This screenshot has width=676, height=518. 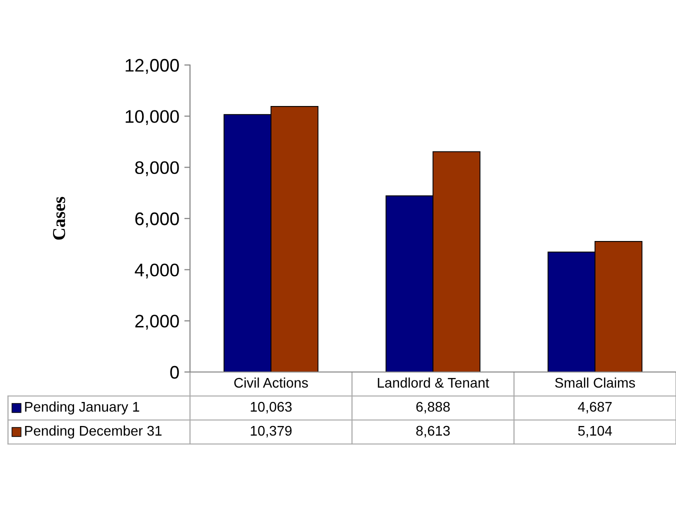 What do you see at coordinates (595, 432) in the screenshot?
I see `data-label: 5,104` at bounding box center [595, 432].